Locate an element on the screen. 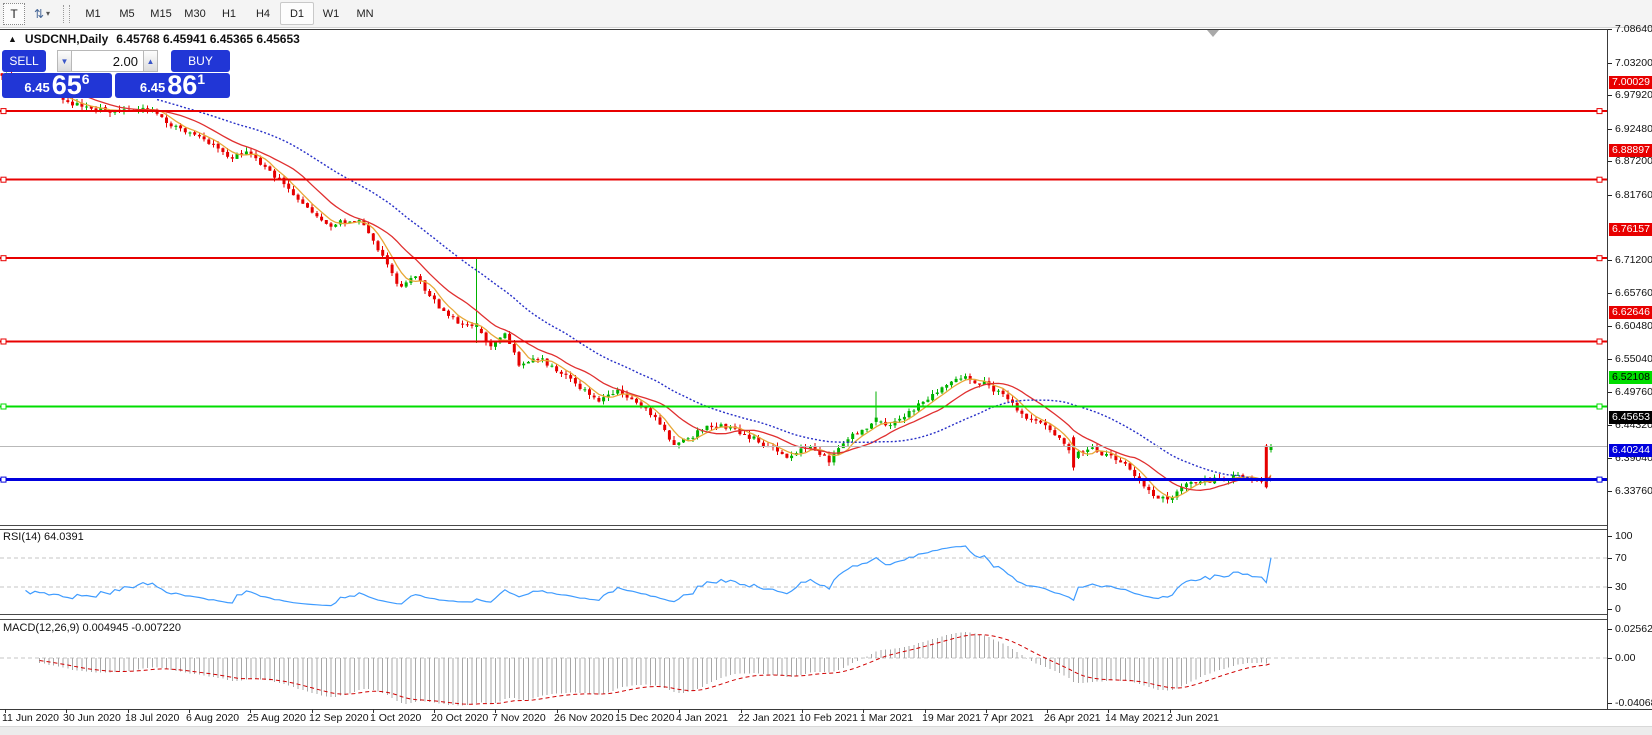 The image size is (1652, 735). level-price-label: 7.00029 is located at coordinates (1630, 82).